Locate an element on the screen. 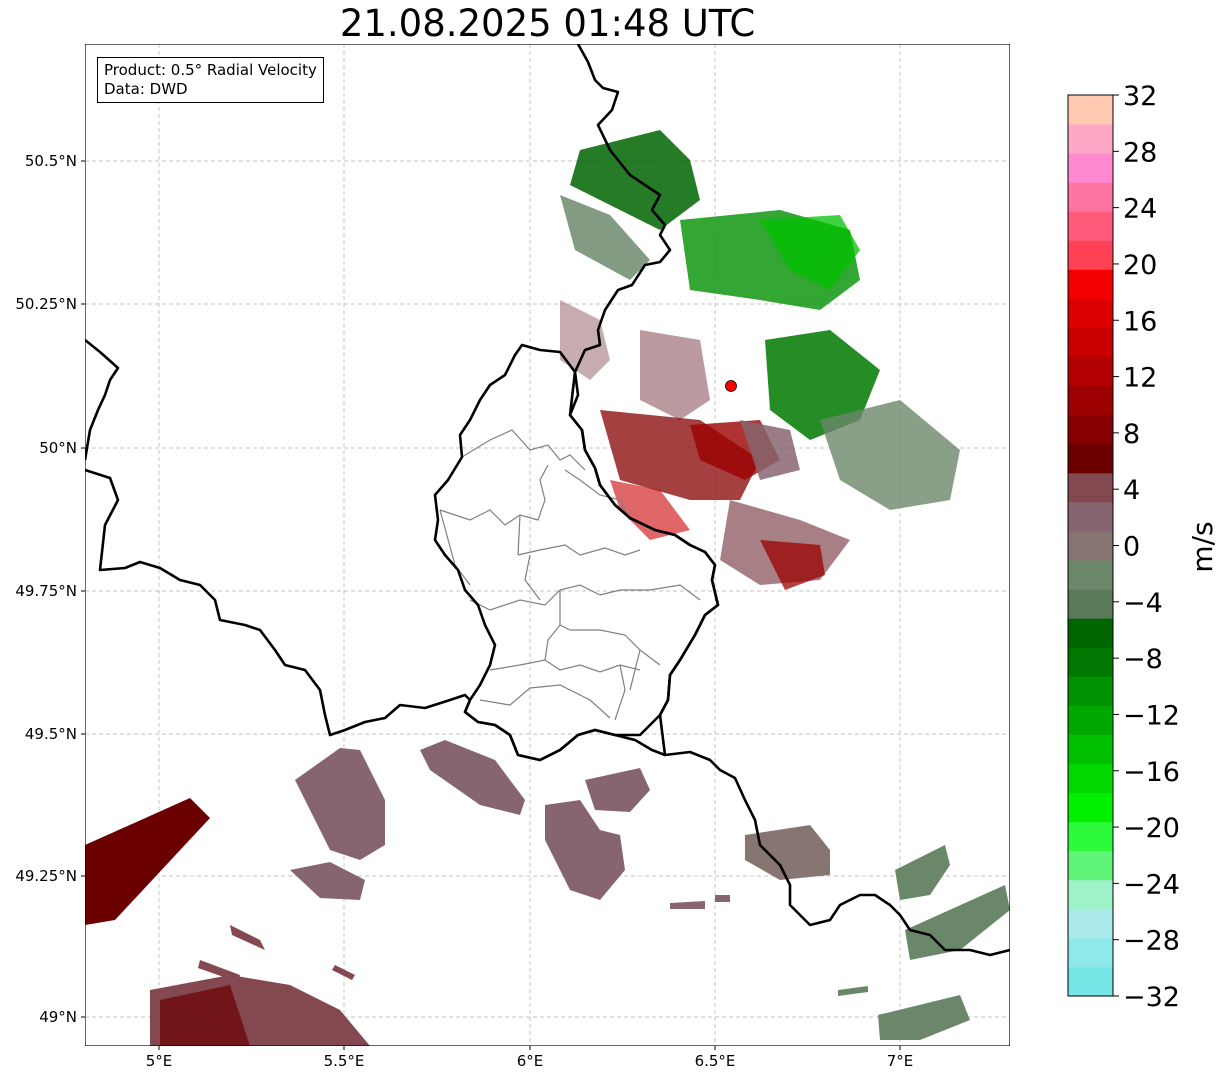 The image size is (1225, 1081). lat-tick-label: 50.5°N is located at coordinates (51, 161).